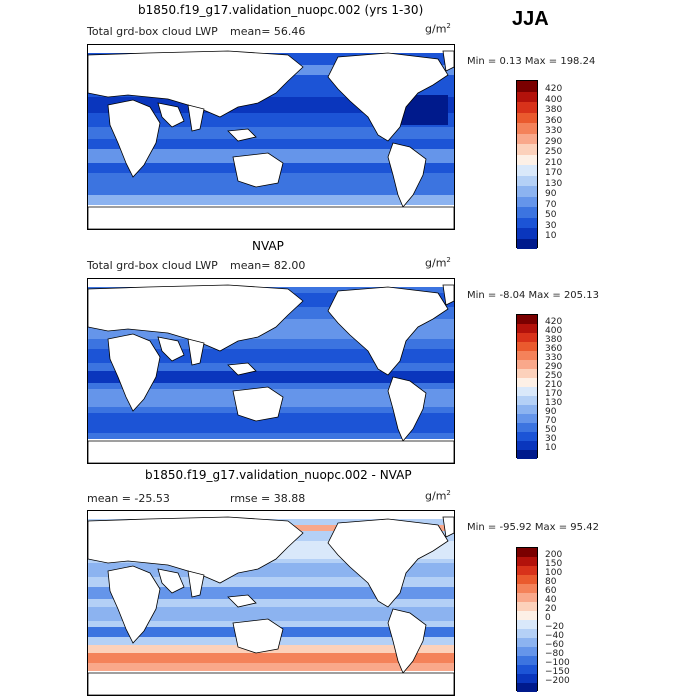  I want to click on colorbar-tick-label: −60, so click(554, 645).